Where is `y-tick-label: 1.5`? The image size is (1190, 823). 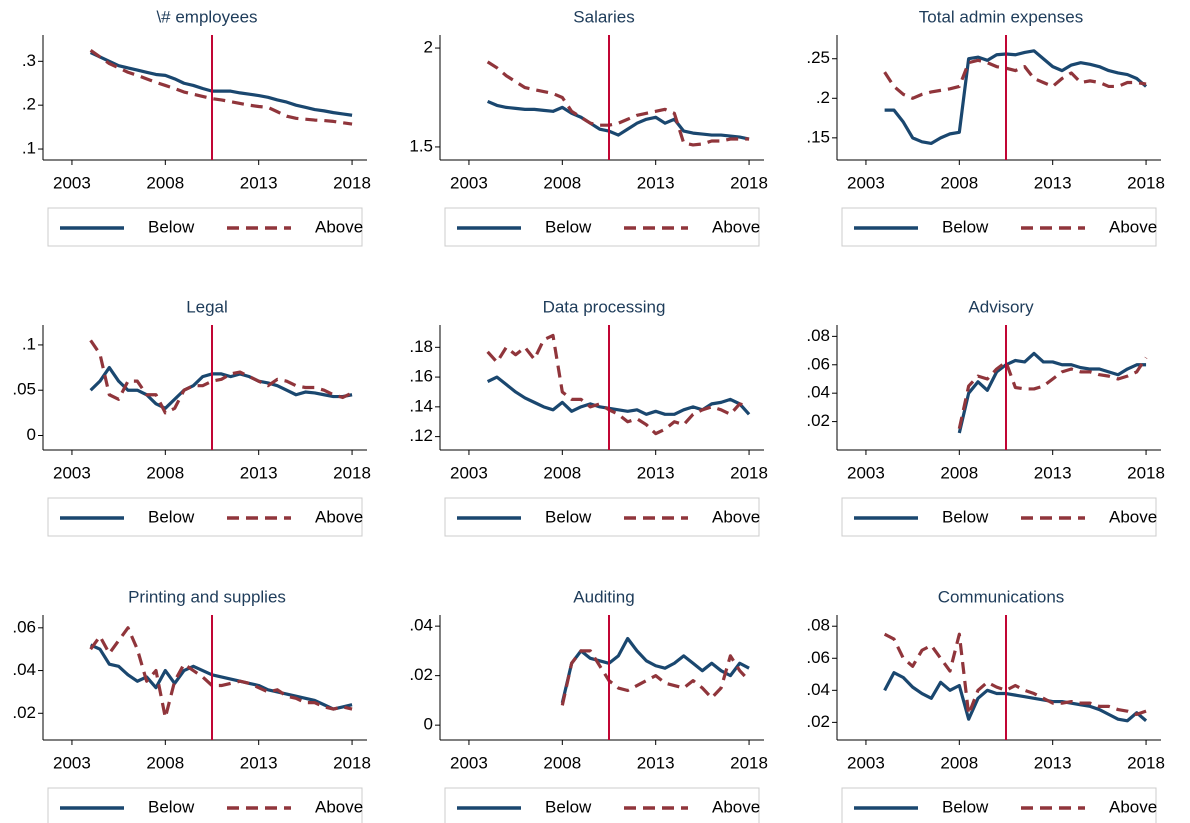 y-tick-label: 1.5 is located at coordinates (421, 145).